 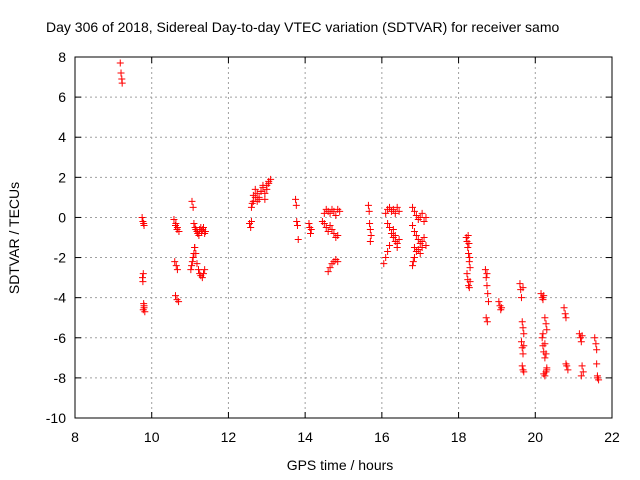 What do you see at coordinates (60, 298) in the screenshot?
I see `y-tick-label: -4` at bounding box center [60, 298].